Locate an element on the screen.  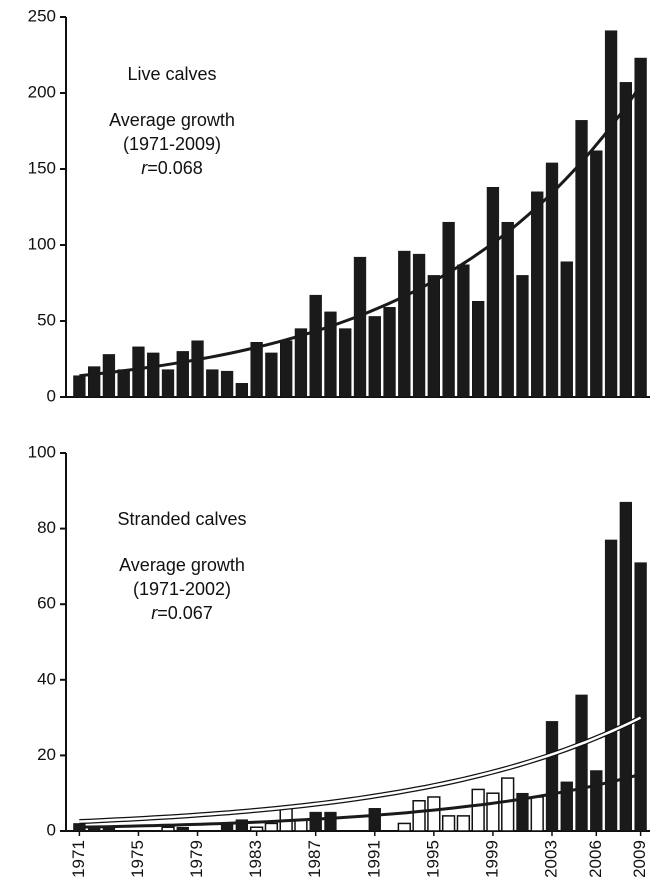
x-tick-label: 1979 is located at coordinates (196, 859).